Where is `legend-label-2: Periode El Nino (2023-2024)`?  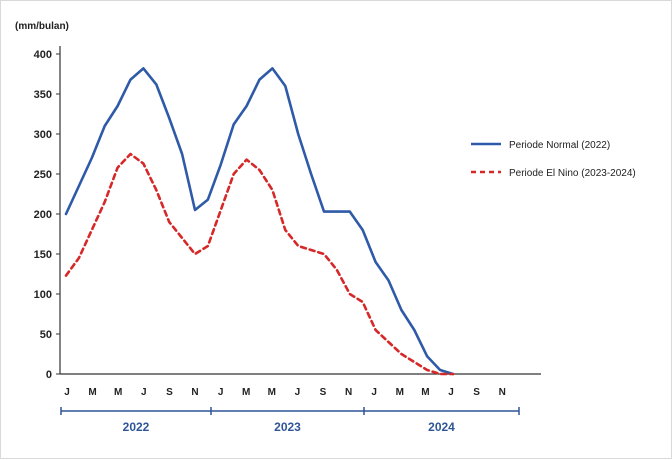 legend-label-2: Periode El Nino (2023-2024) is located at coordinates (572, 173).